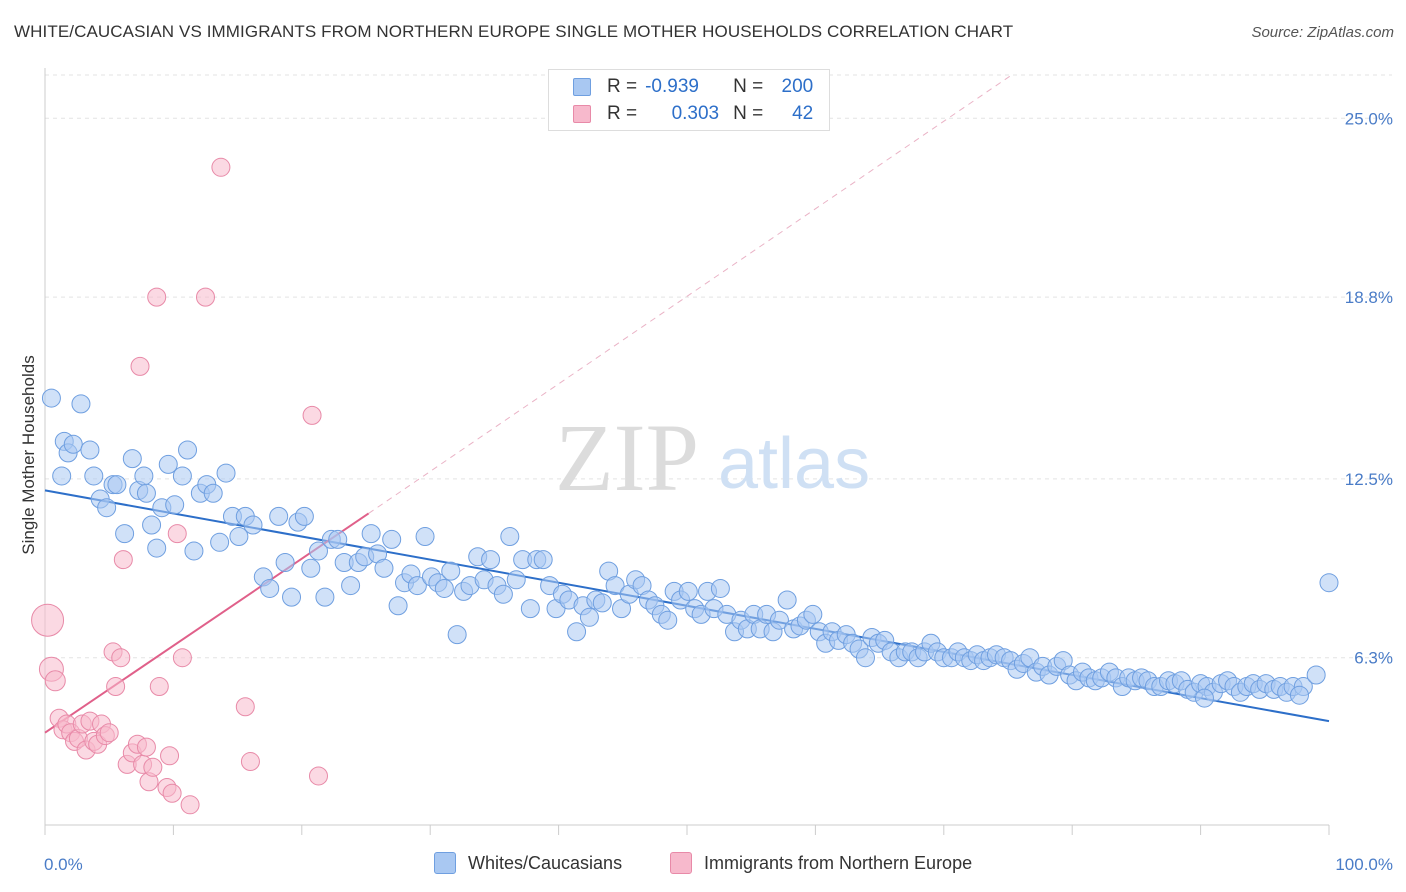 This screenshot has height=892, width=1406. What do you see at coordinates (689, 100) in the screenshot?
I see `legend-box: R = -0.939 N = 200 R = 0.303 N = 42` at bounding box center [689, 100].